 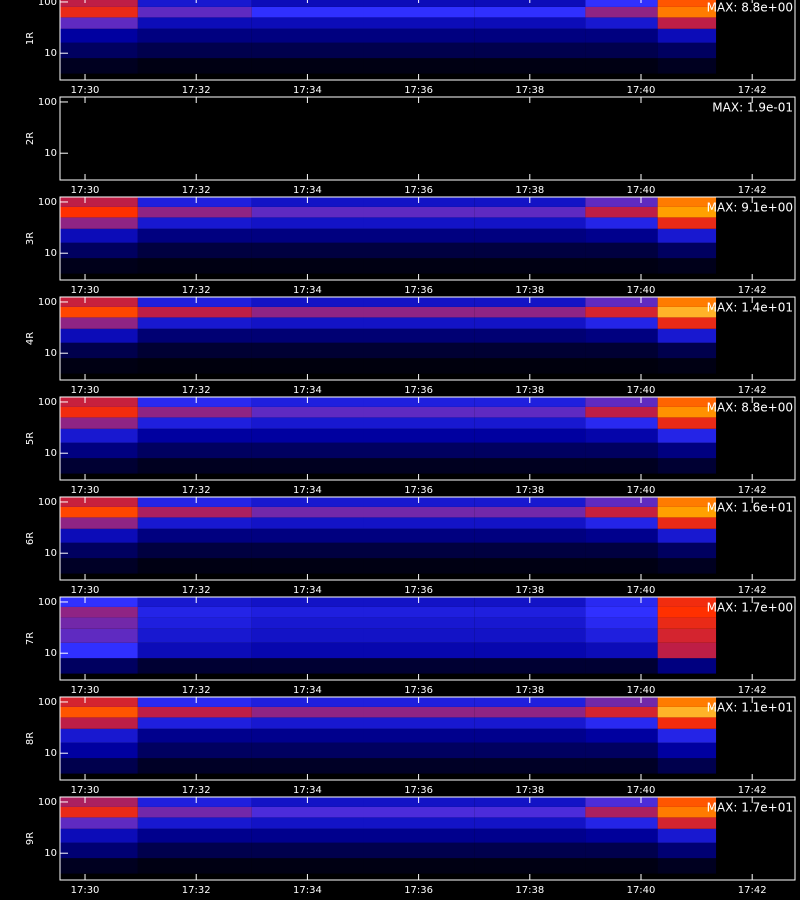 I want to click on x-tick-label: 17:36, so click(x=418, y=890).